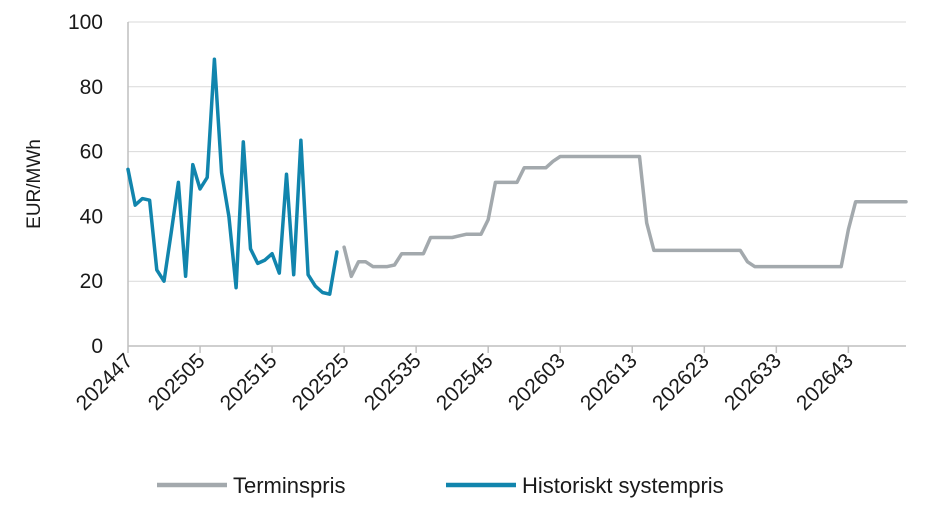 The image size is (934, 511). Describe the element at coordinates (440, 485) in the screenshot. I see `legend: Terminspris Historiskt systempris` at that location.